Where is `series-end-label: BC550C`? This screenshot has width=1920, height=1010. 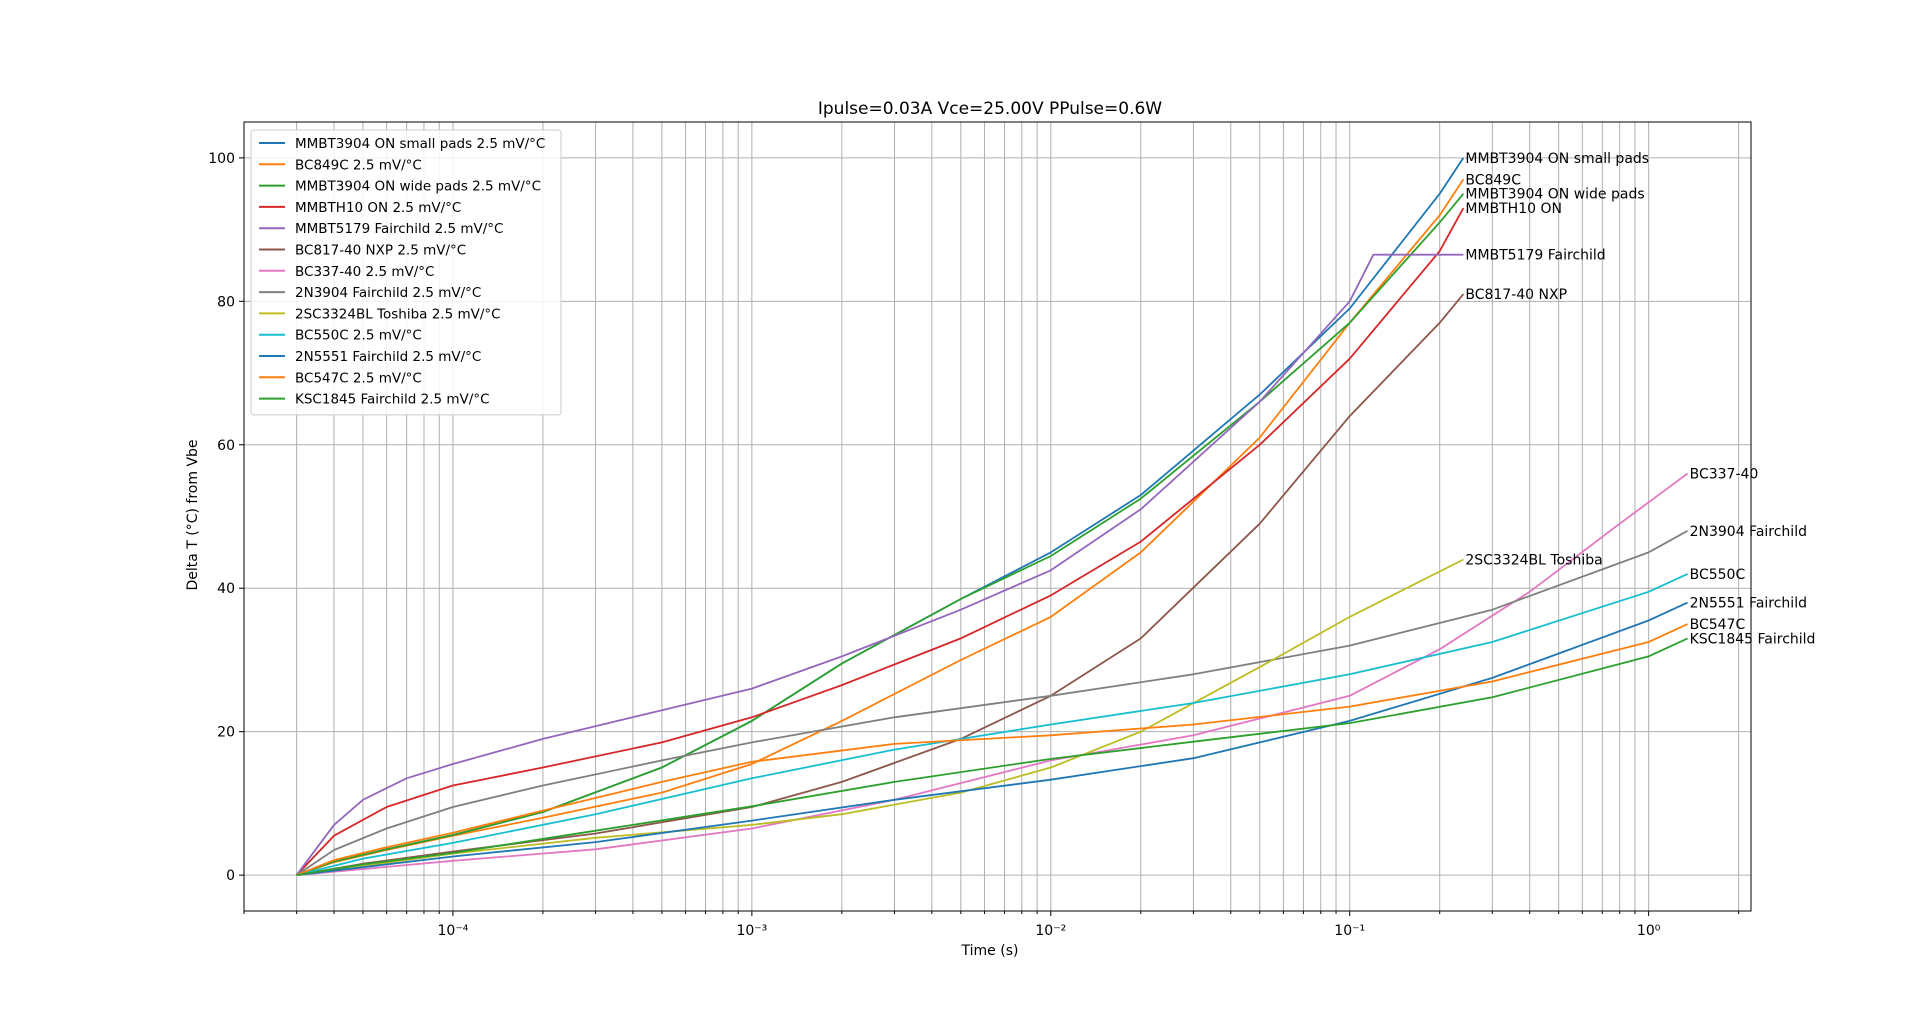 series-end-label: BC550C is located at coordinates (1718, 575).